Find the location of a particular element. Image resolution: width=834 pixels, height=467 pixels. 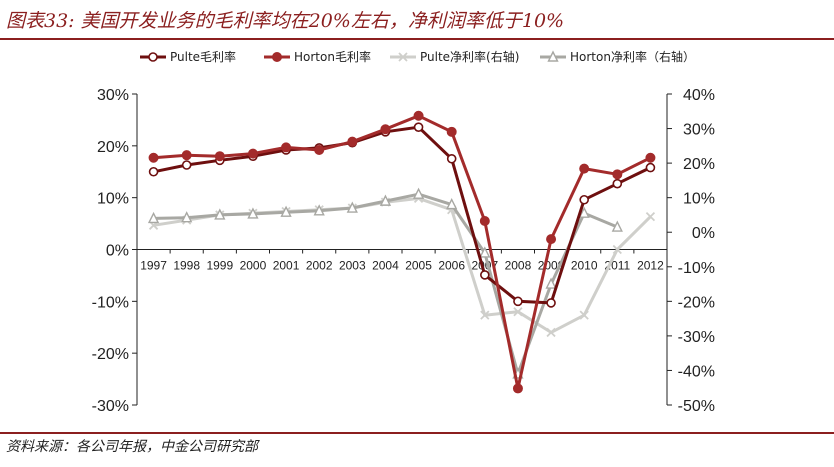

legend-label: Pulte毛利率 is located at coordinates (203, 56).